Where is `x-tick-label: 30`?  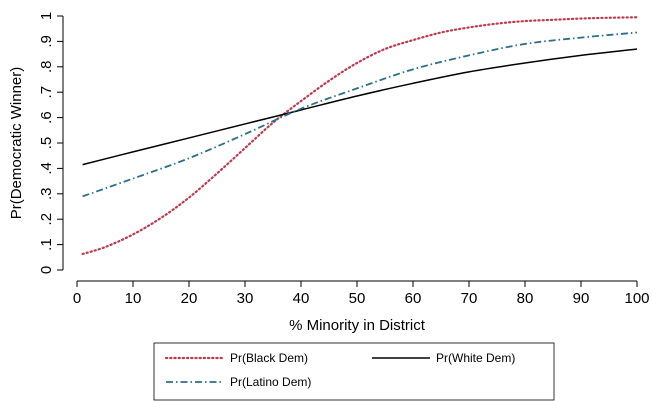
x-tick-label: 30 is located at coordinates (245, 298).